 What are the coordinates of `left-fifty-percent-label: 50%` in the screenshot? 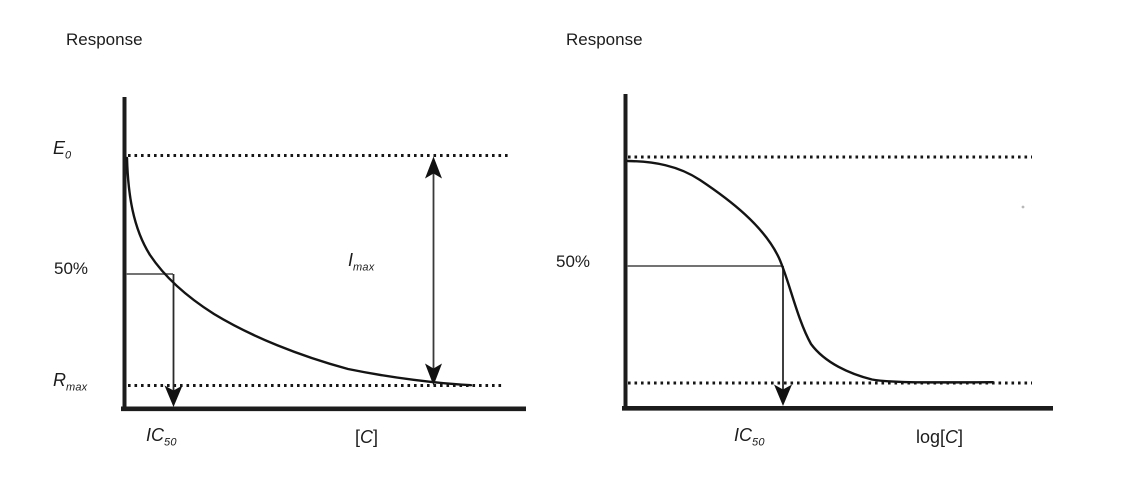 It's located at (71, 268).